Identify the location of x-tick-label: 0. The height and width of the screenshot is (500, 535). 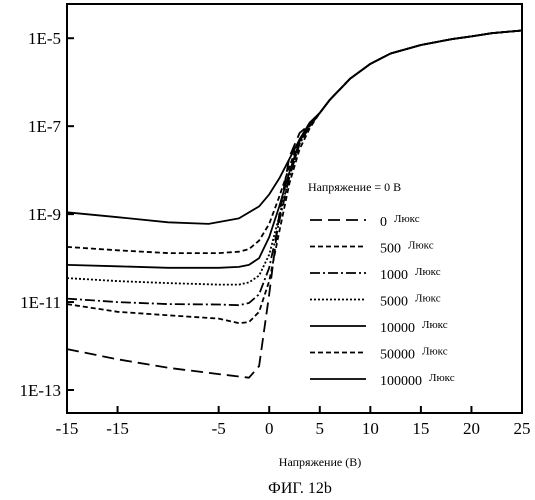
(269, 428).